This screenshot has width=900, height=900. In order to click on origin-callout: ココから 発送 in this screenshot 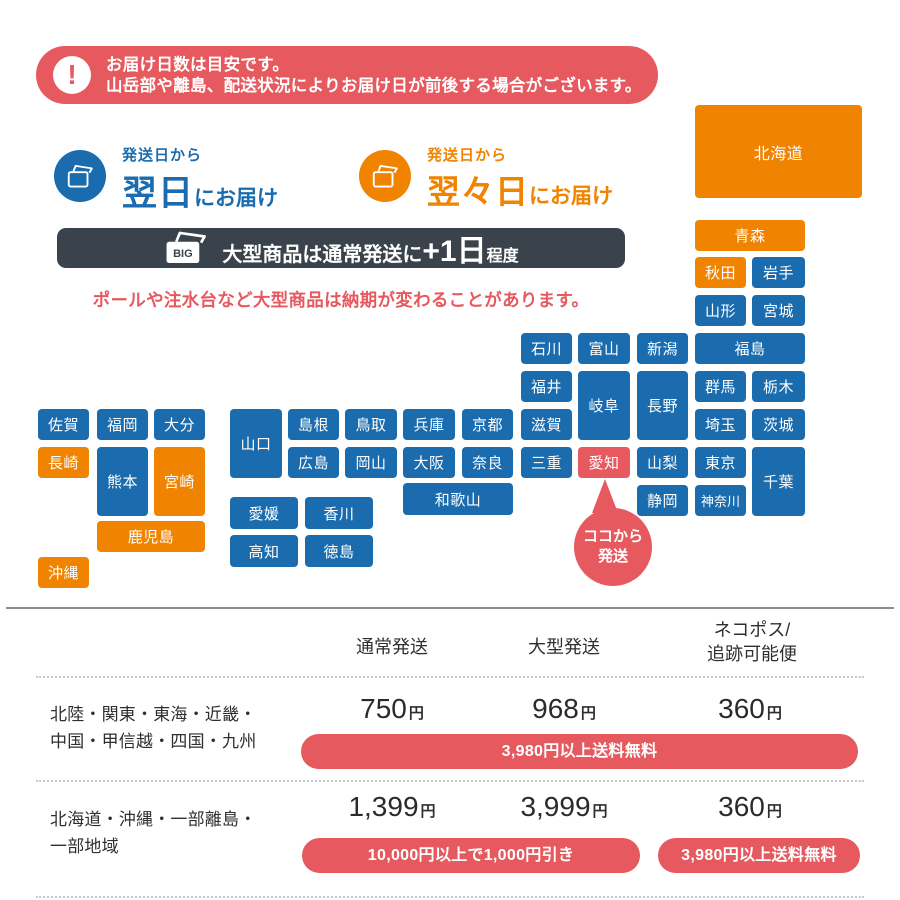, I will do `click(613, 547)`.